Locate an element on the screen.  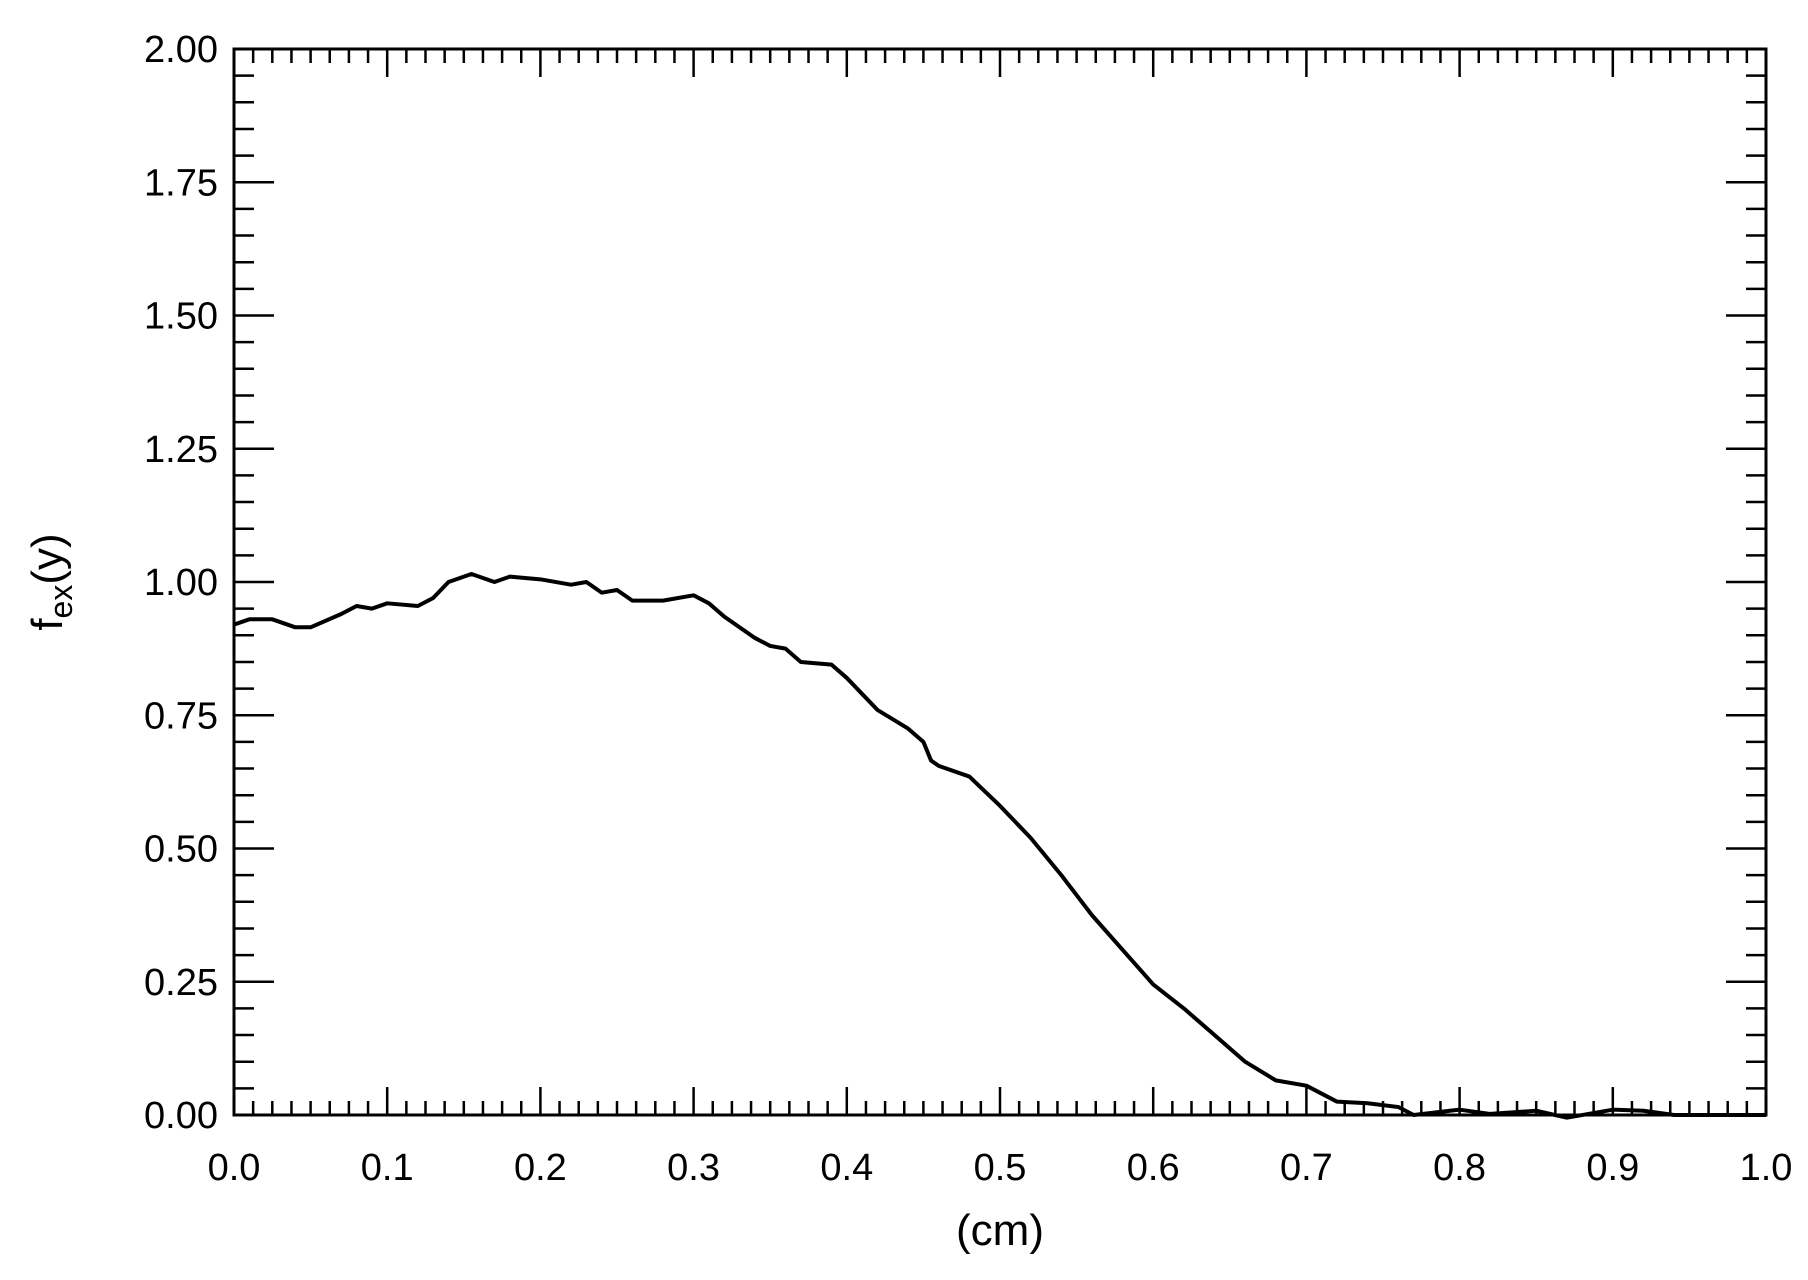
y-tick-label: 0.50 is located at coordinates (181, 850).